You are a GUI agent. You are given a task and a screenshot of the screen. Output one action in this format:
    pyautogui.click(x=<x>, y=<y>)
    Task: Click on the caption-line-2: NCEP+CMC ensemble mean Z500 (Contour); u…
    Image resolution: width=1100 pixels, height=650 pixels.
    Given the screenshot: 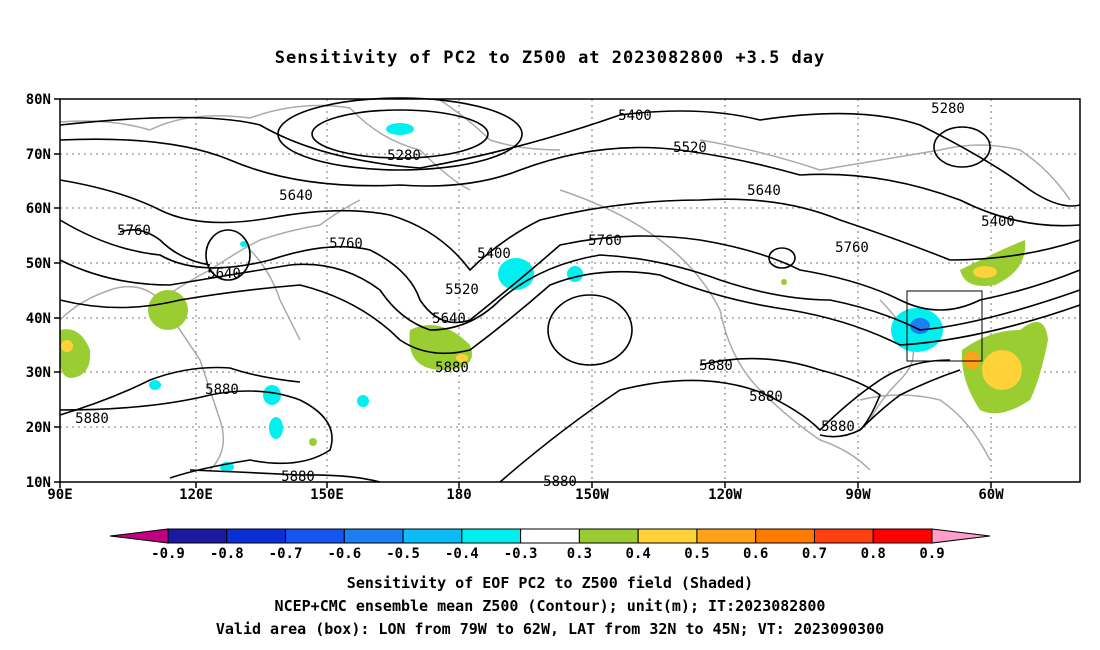 What is the action you would take?
    pyautogui.click(x=550, y=606)
    